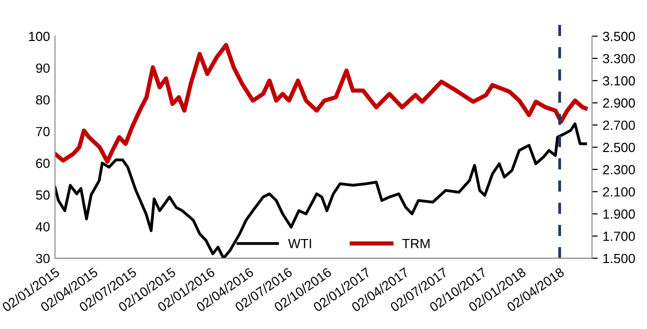 The height and width of the screenshot is (329, 647). Describe the element at coordinates (416, 243) in the screenshot. I see `legend-label: TRM` at that location.